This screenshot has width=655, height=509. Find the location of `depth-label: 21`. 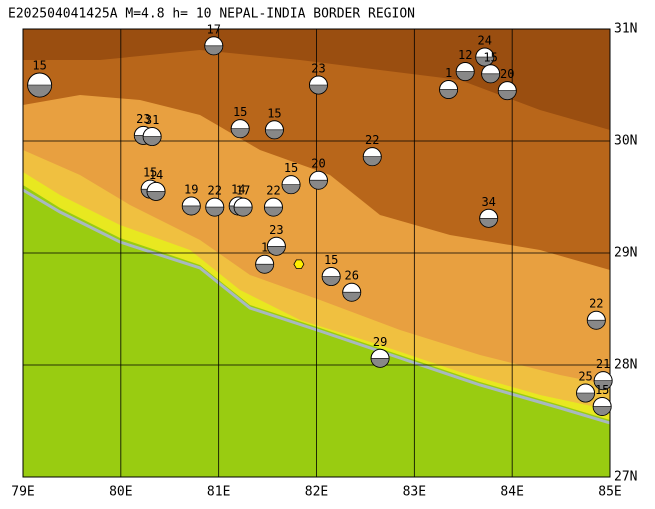

depth-label: 21 is located at coordinates (603, 364).